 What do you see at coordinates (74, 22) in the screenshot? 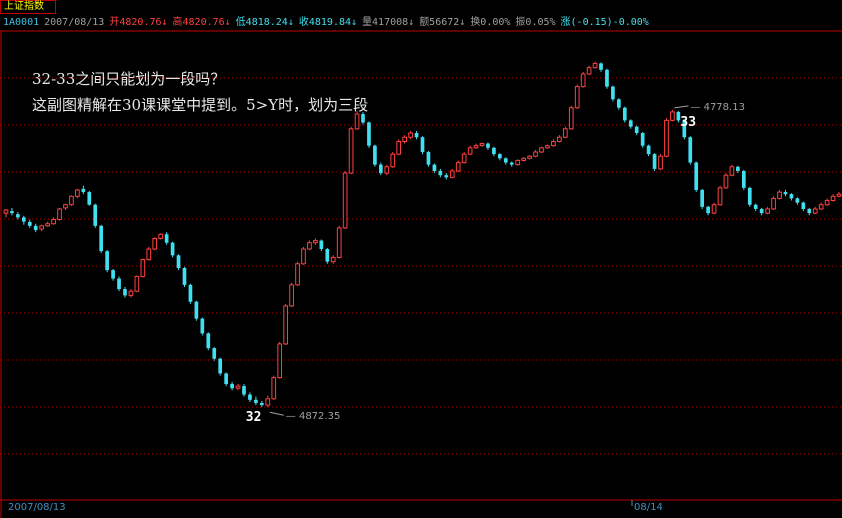
I see `info-date: 2007/08/13` at bounding box center [74, 22].